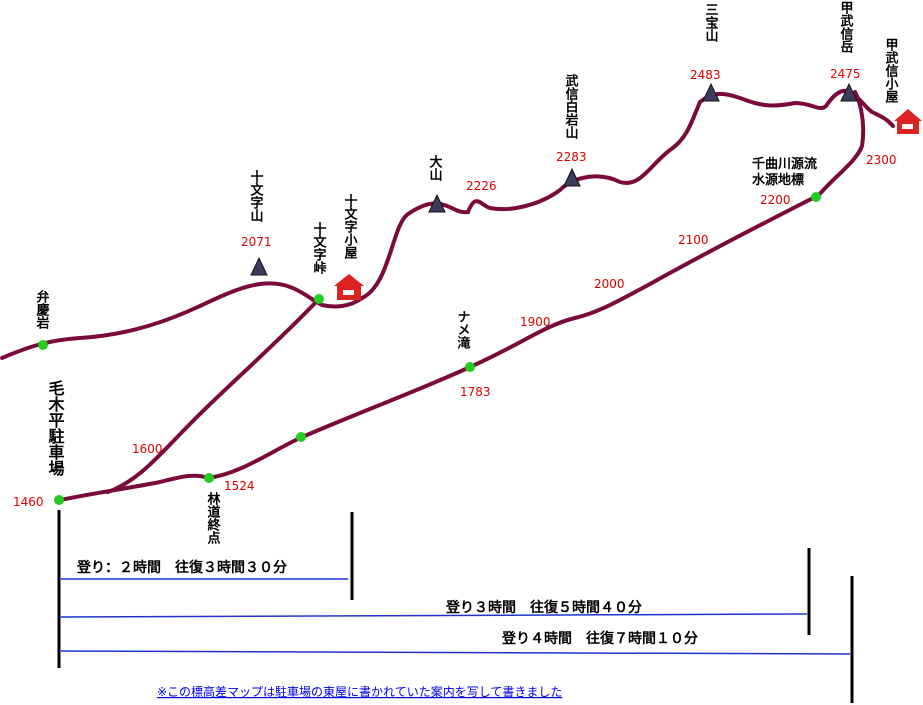  What do you see at coordinates (481, 186) in the screenshot?
I see `elev-oyama-side: 2226` at bounding box center [481, 186].